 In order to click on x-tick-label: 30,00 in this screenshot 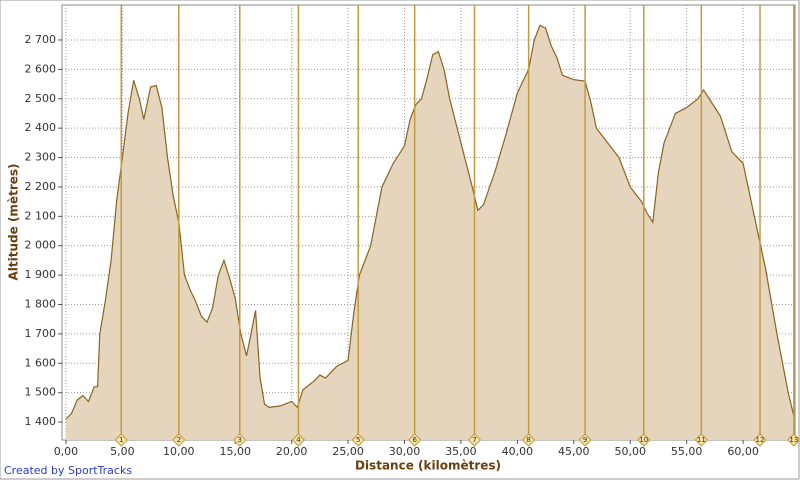, I will do `click(405, 451)`.